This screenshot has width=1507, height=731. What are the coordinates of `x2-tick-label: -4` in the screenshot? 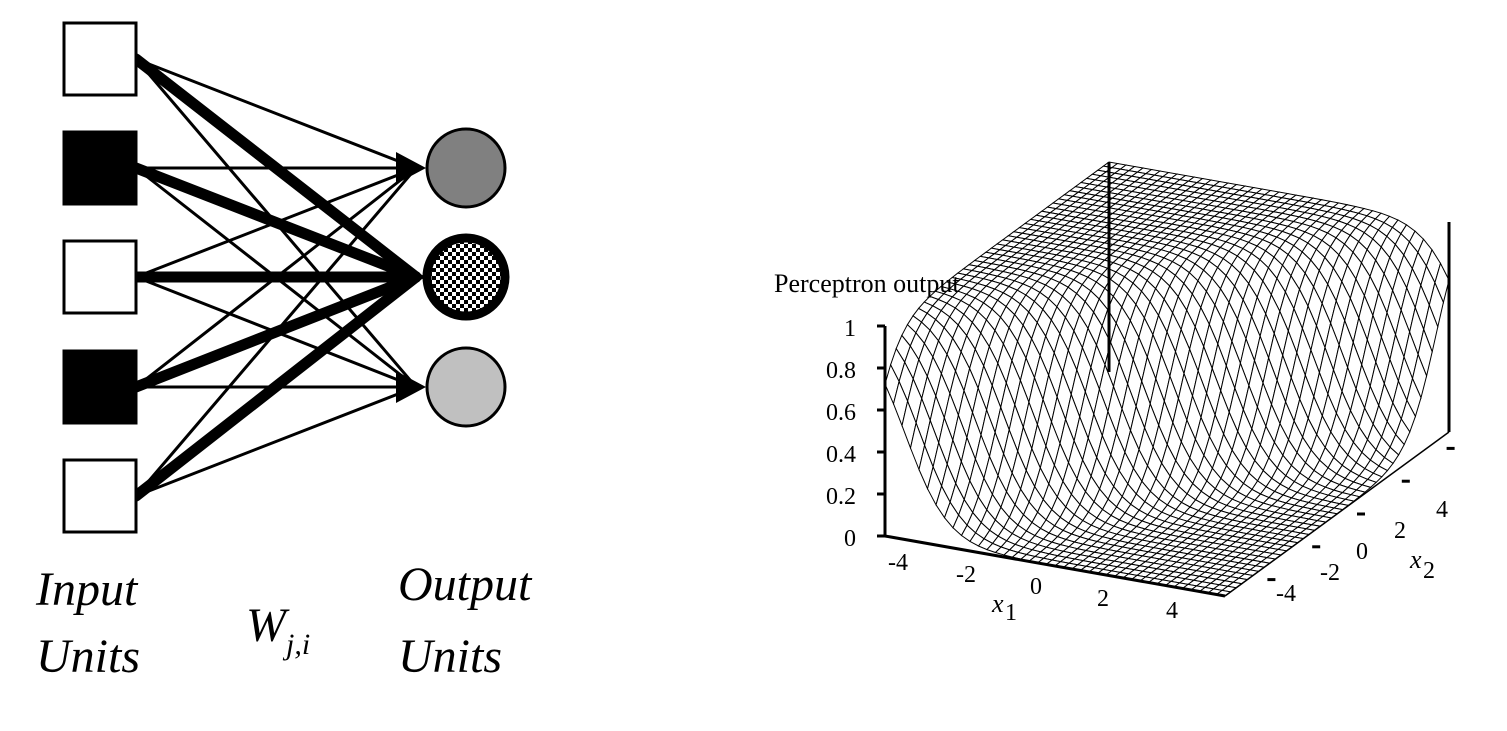 It's located at (1286, 594).